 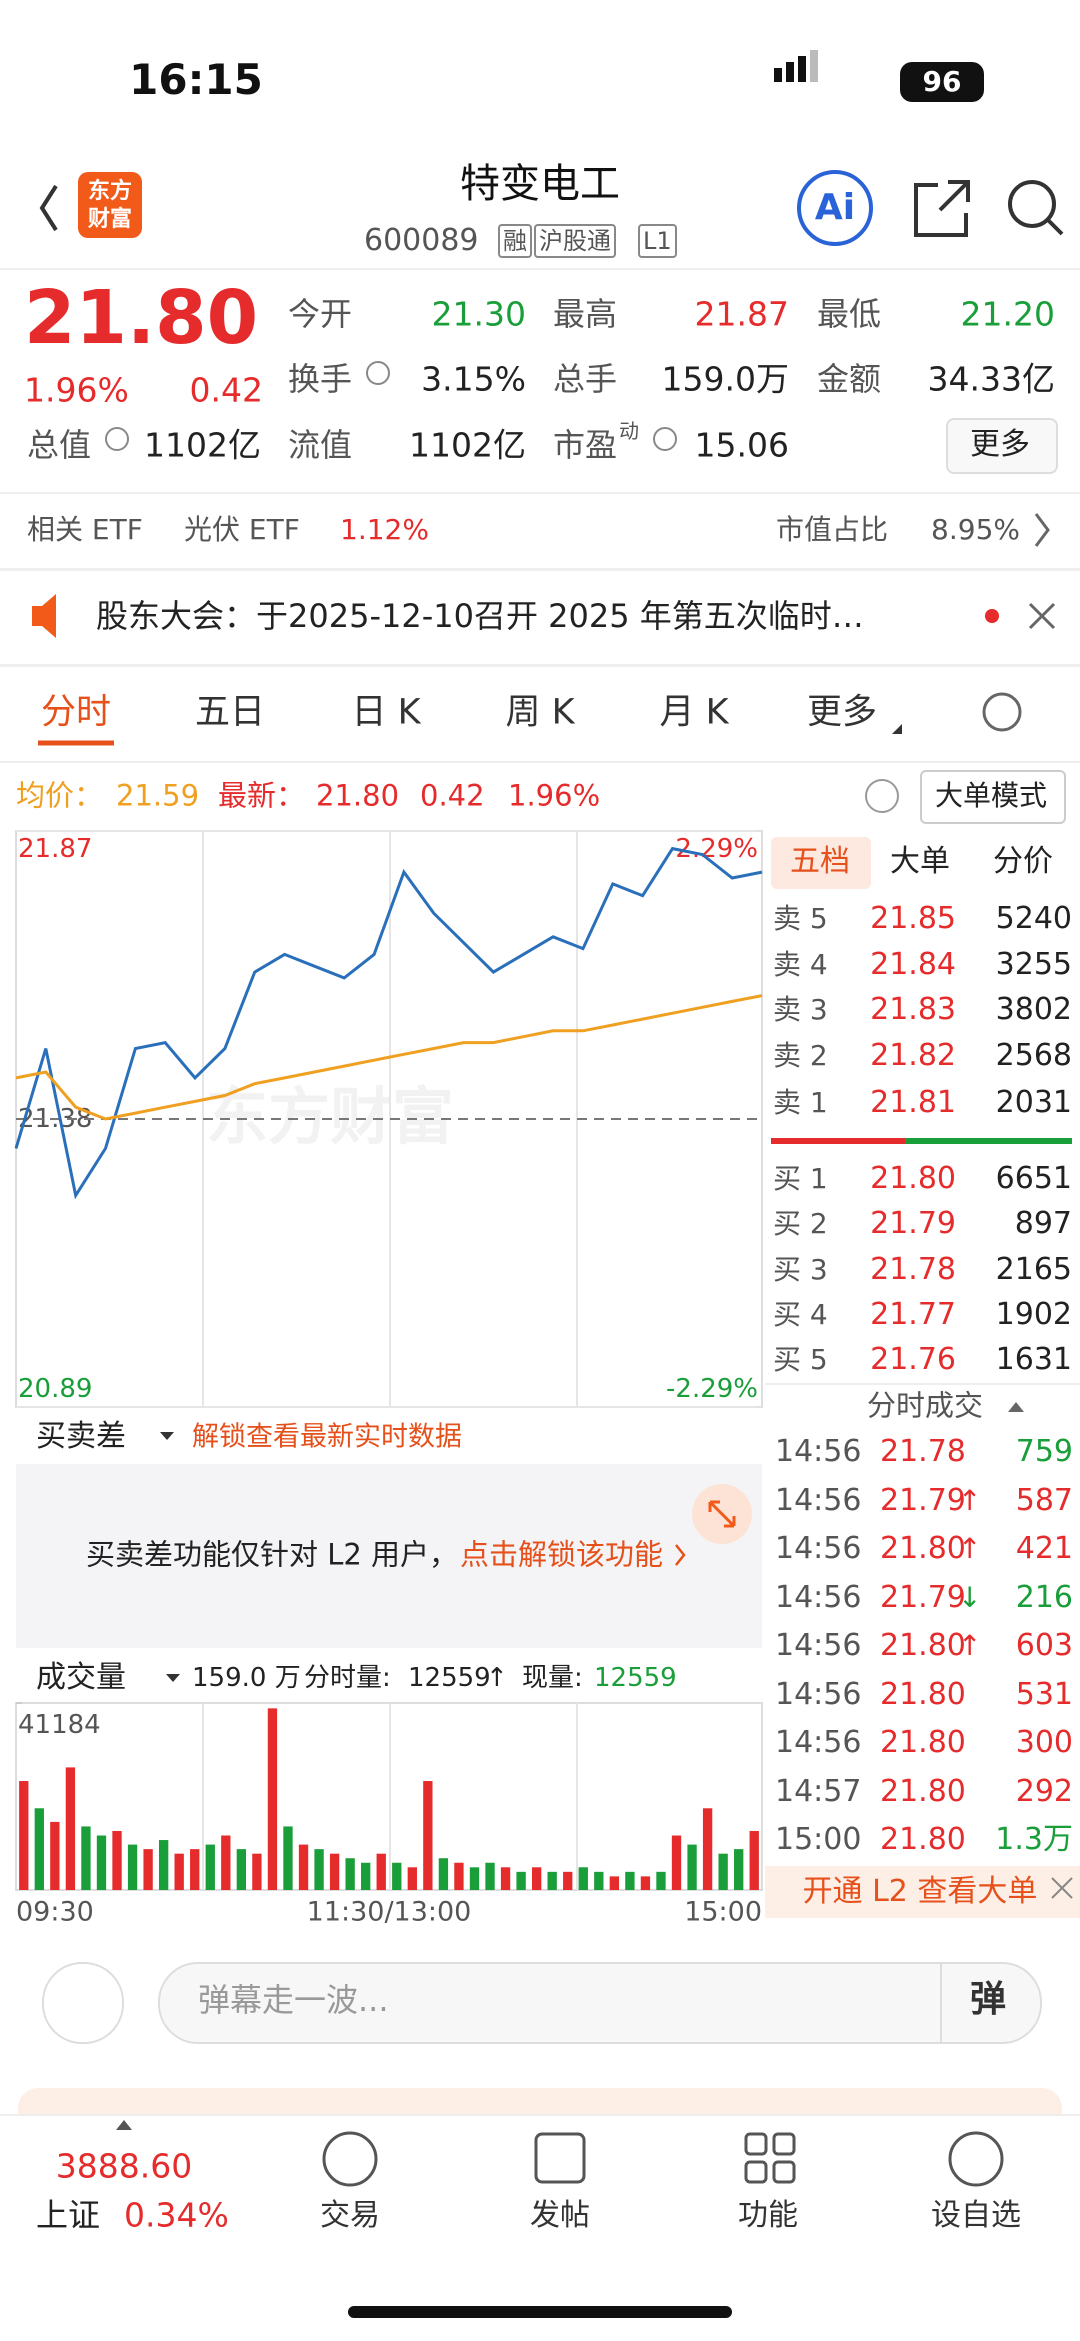 What do you see at coordinates (768, 2215) in the screenshot?
I see `nav-item: 功能` at bounding box center [768, 2215].